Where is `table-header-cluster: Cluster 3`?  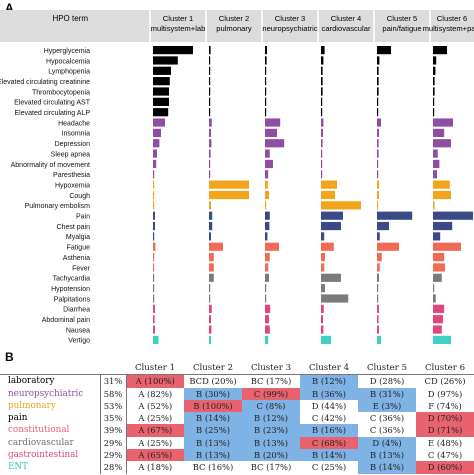 table-header-cluster: Cluster 3 is located at coordinates (271, 369).